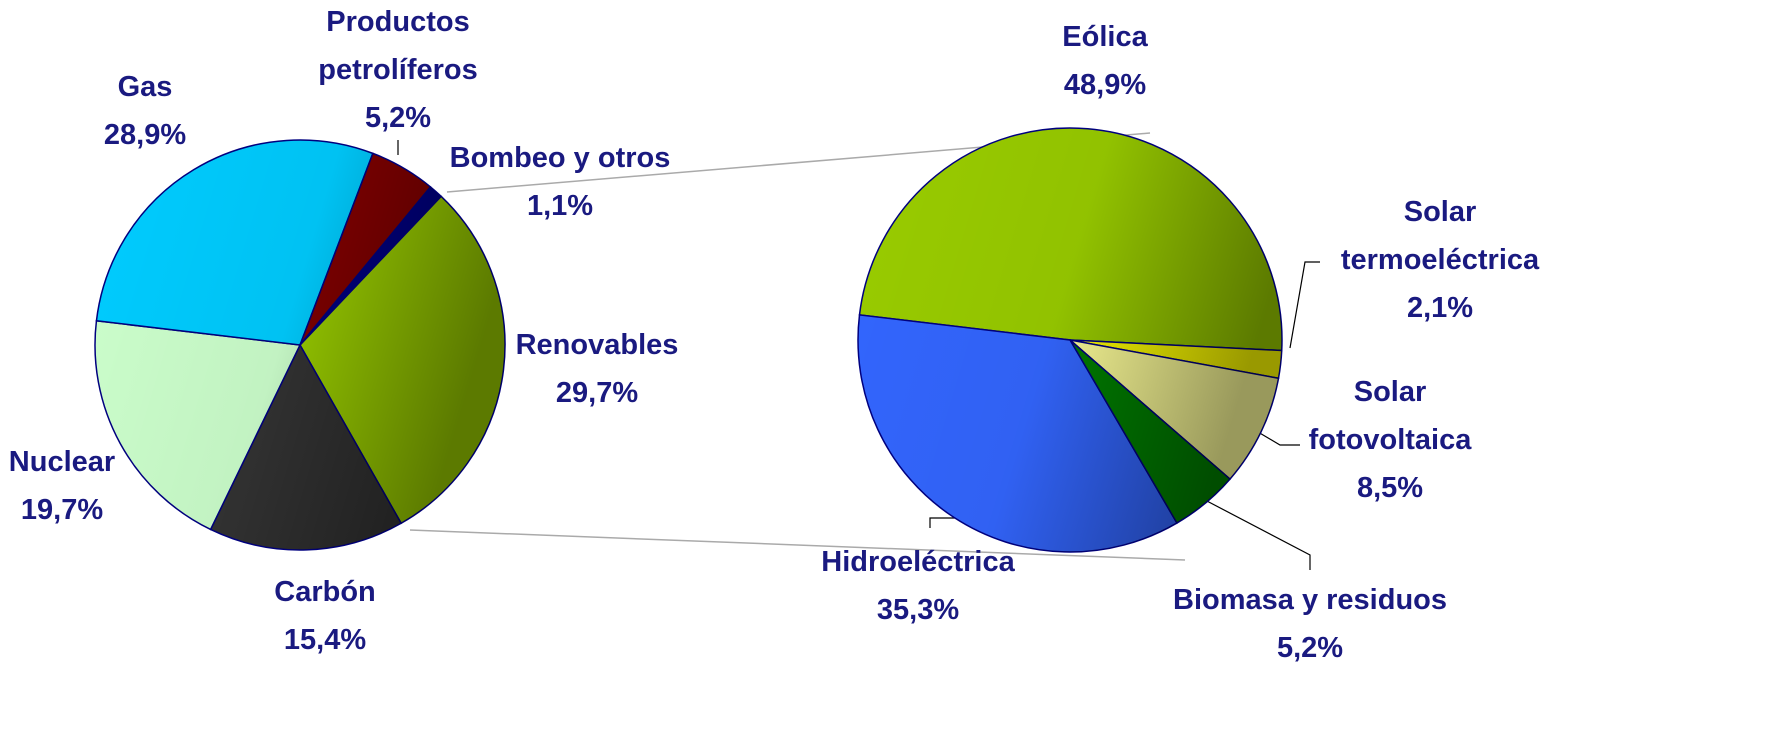  What do you see at coordinates (918, 562) in the screenshot?
I see `category-label: Hidroeléctrica` at bounding box center [918, 562].